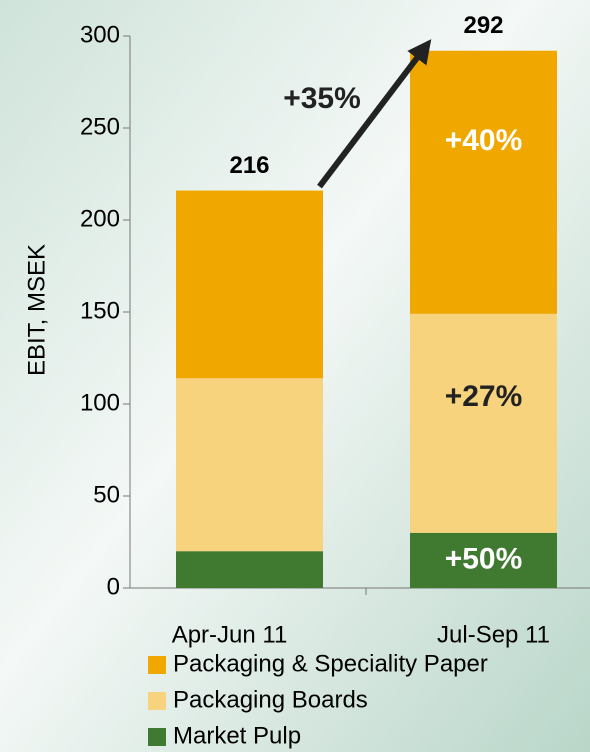 Image resolution: width=590 pixels, height=752 pixels. Describe the element at coordinates (106, 494) in the screenshot. I see `y-tick-label: 50` at that location.